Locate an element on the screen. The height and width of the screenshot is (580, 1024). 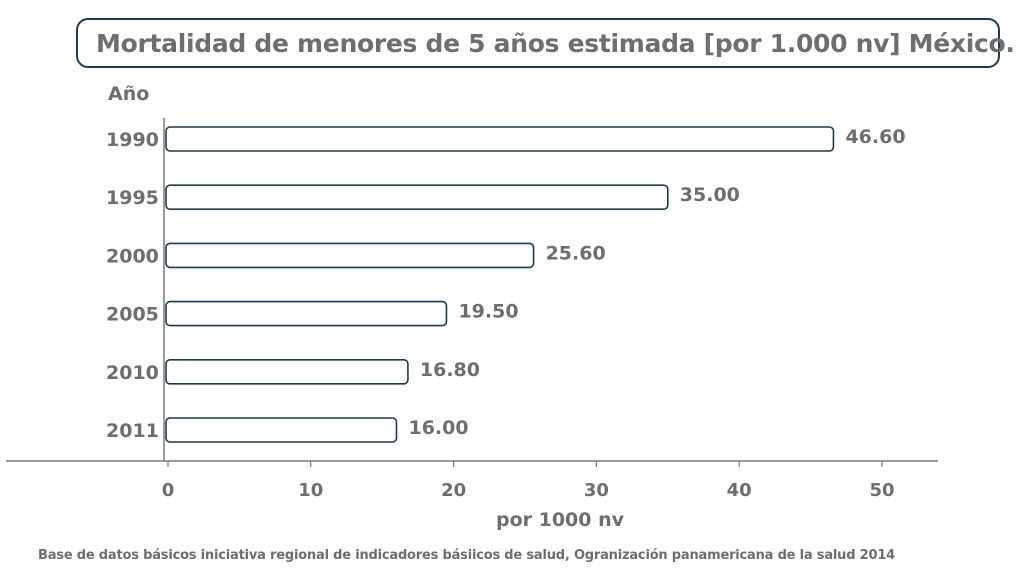
data-label-2000: 25.60 is located at coordinates (576, 253).